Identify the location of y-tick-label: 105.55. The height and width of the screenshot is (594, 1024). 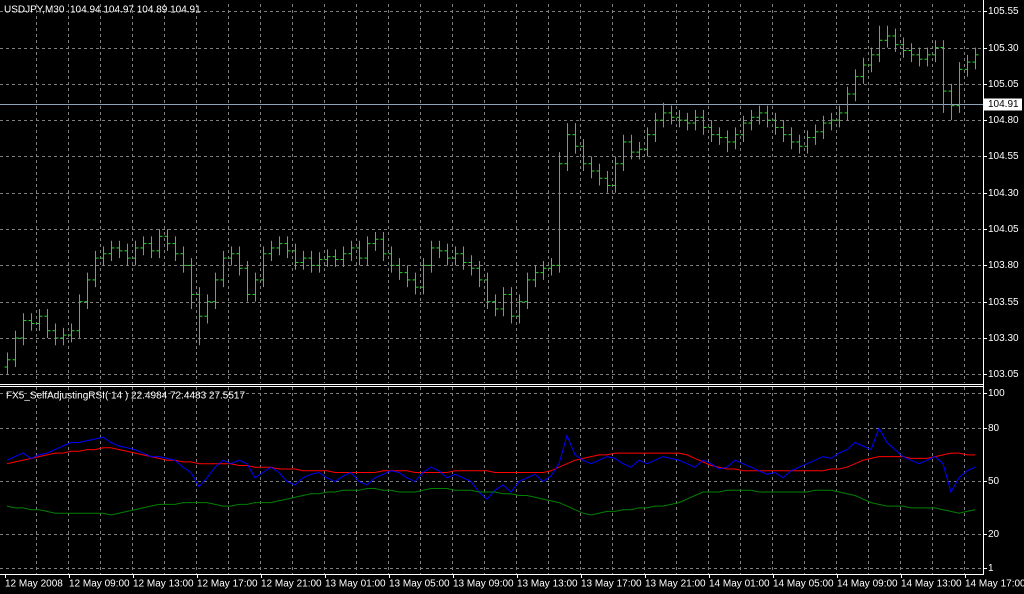
(1003, 11).